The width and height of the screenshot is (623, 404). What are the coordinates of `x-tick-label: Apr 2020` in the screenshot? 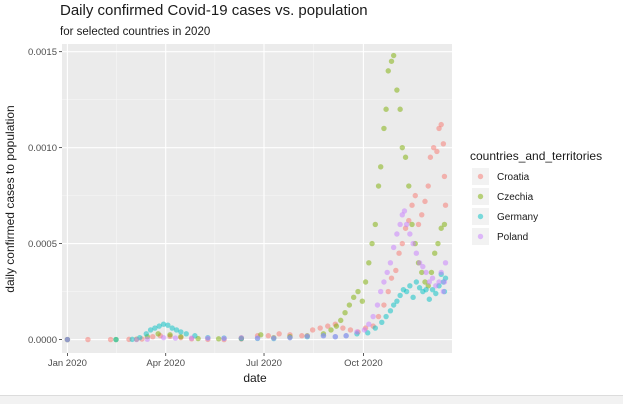 It's located at (165, 363).